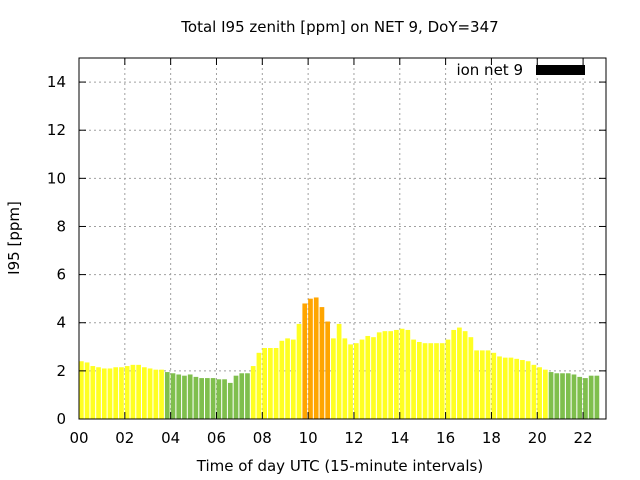  What do you see at coordinates (14, 238) in the screenshot?
I see `y-axis-label: I95 [ppm]` at bounding box center [14, 238].